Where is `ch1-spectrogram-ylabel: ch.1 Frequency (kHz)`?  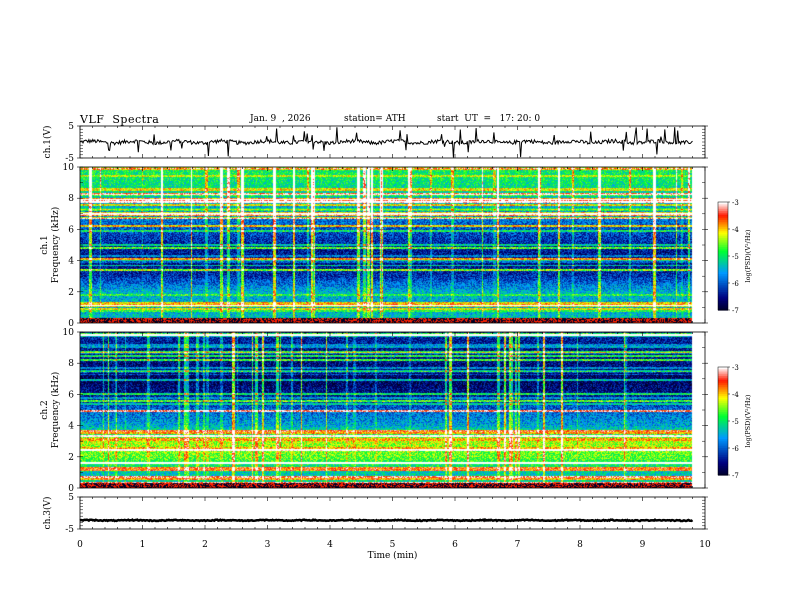 ch1-spectrogram-ylabel: ch.1 Frequency (kHz) is located at coordinates (50, 245).